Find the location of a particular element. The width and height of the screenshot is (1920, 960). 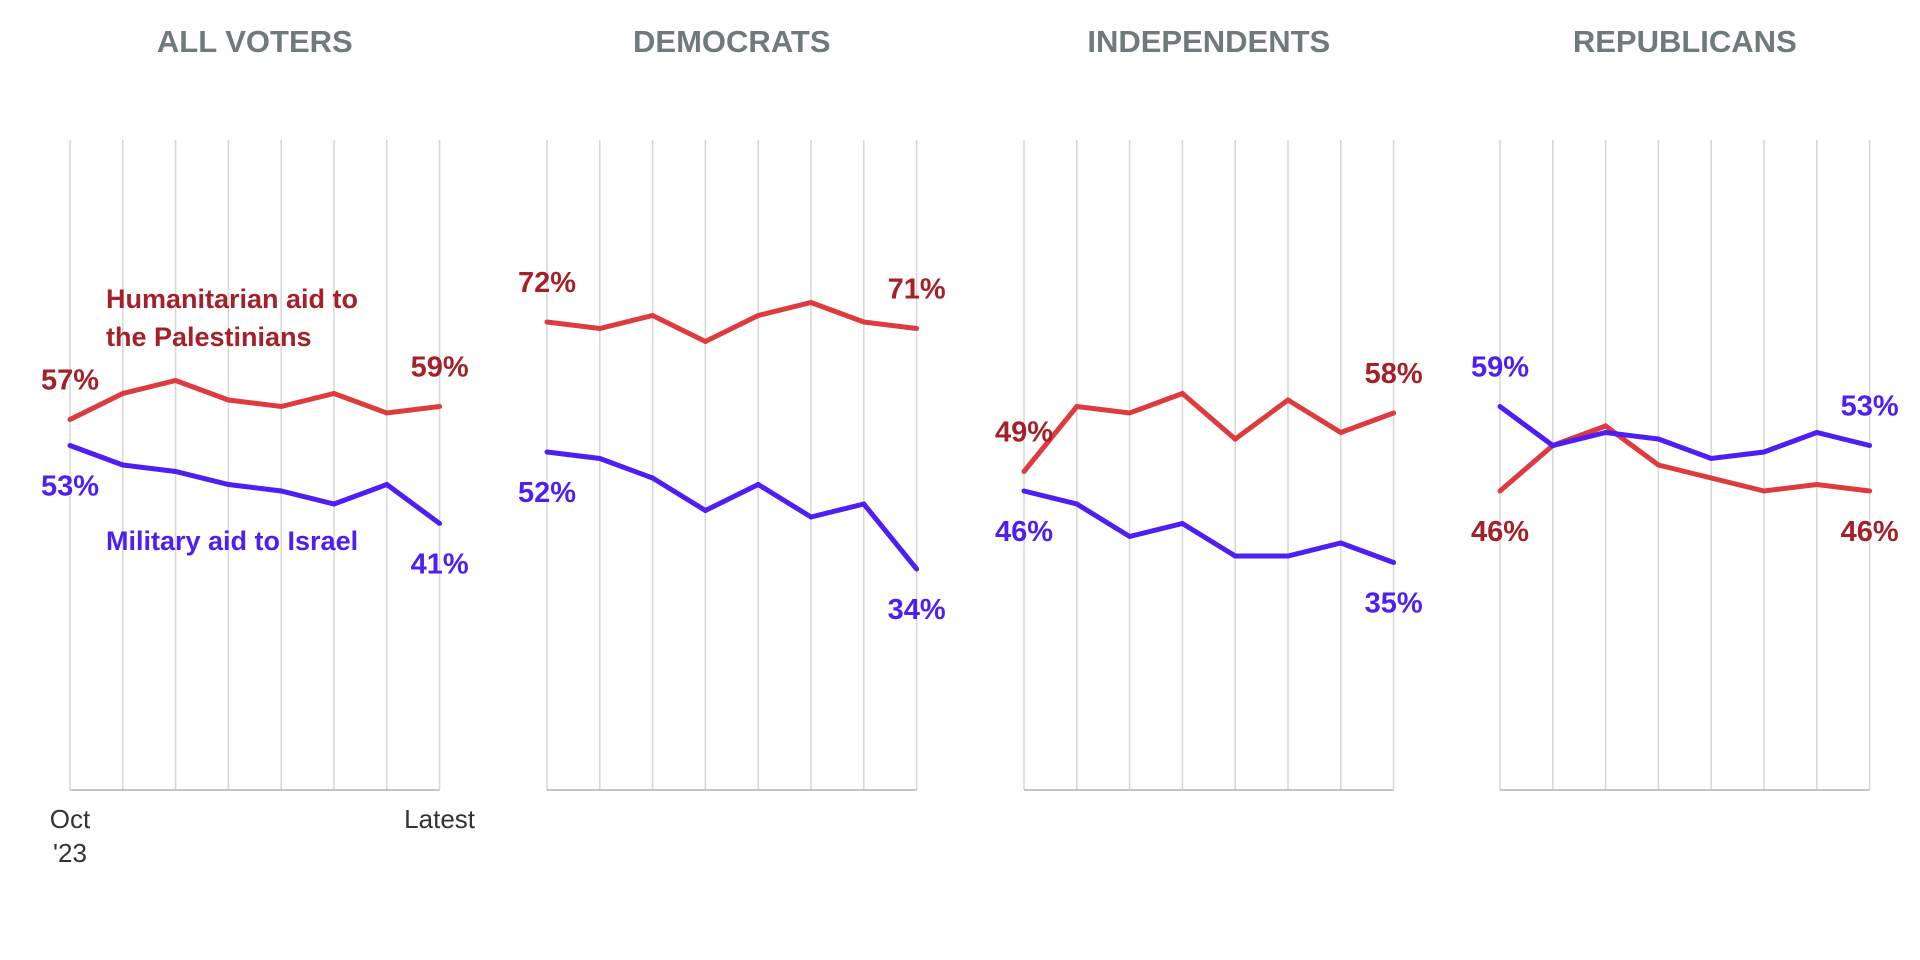

panel-title: INDEPENDENTS is located at coordinates (1208, 41).